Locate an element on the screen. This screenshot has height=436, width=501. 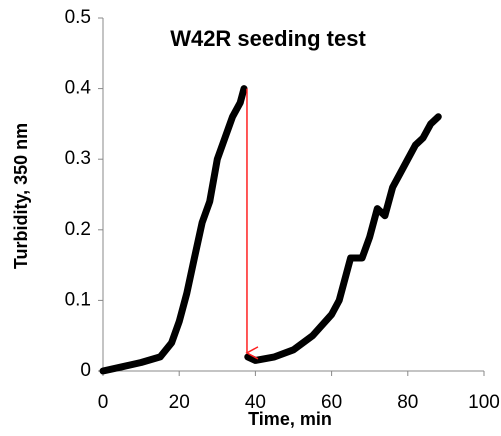
y-tick-label: 0.3 is located at coordinates (78, 158).